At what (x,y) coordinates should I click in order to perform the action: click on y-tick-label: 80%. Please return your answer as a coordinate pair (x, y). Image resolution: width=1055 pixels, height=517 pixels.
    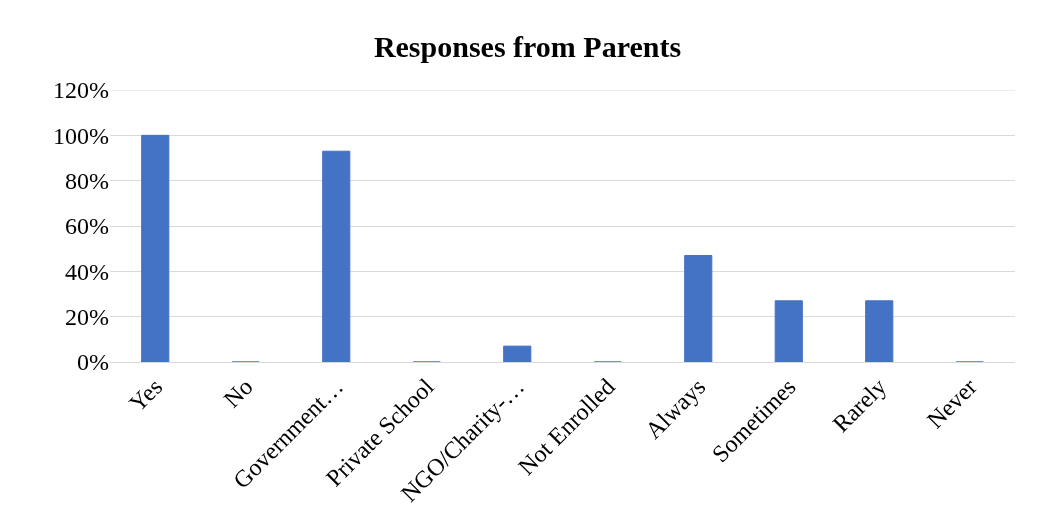
    Looking at the image, I should click on (87, 181).